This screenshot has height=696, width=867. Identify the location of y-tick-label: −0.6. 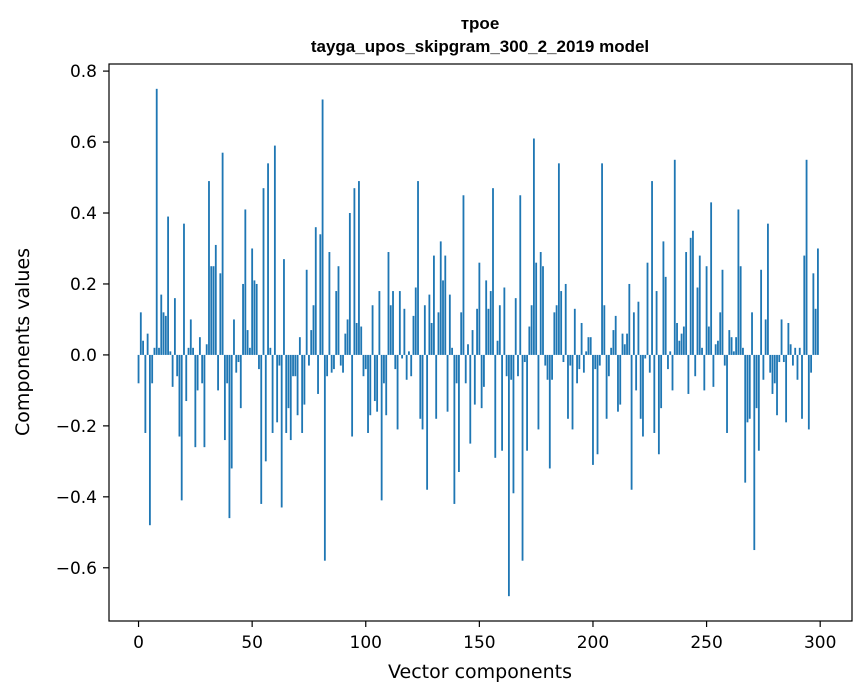
(76, 569).